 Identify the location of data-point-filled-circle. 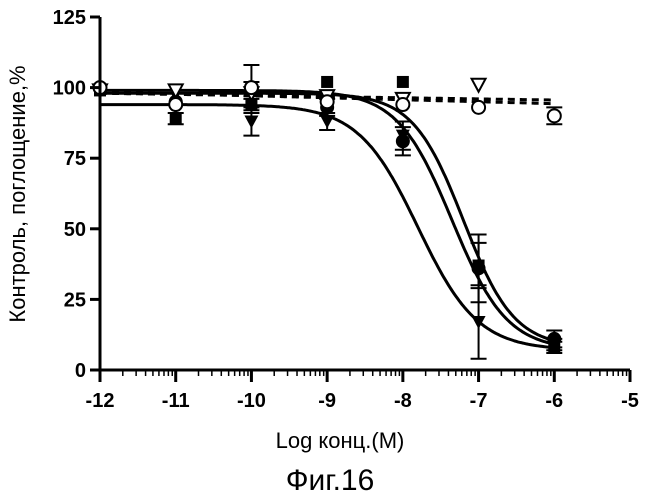
(479, 268).